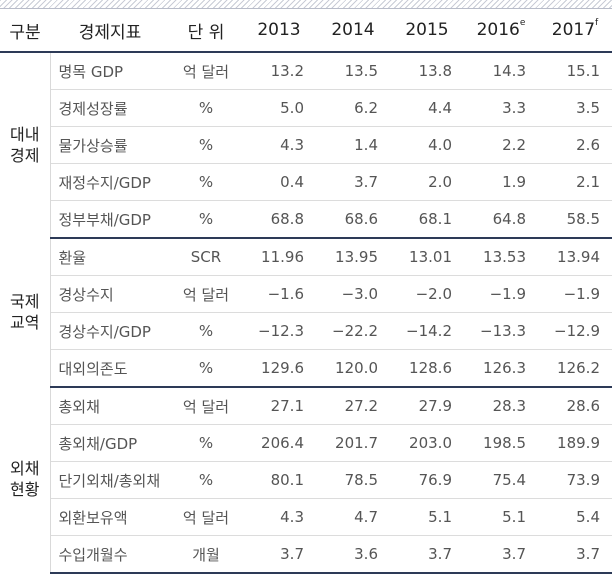  I want to click on header-category: 구분, so click(25, 31).